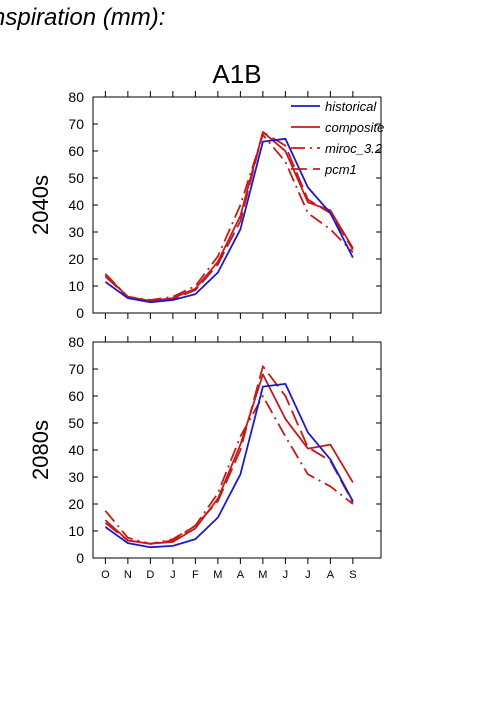 The height and width of the screenshot is (709, 501). Describe the element at coordinates (352, 575) in the screenshot. I see `x-tick-label: S` at that location.